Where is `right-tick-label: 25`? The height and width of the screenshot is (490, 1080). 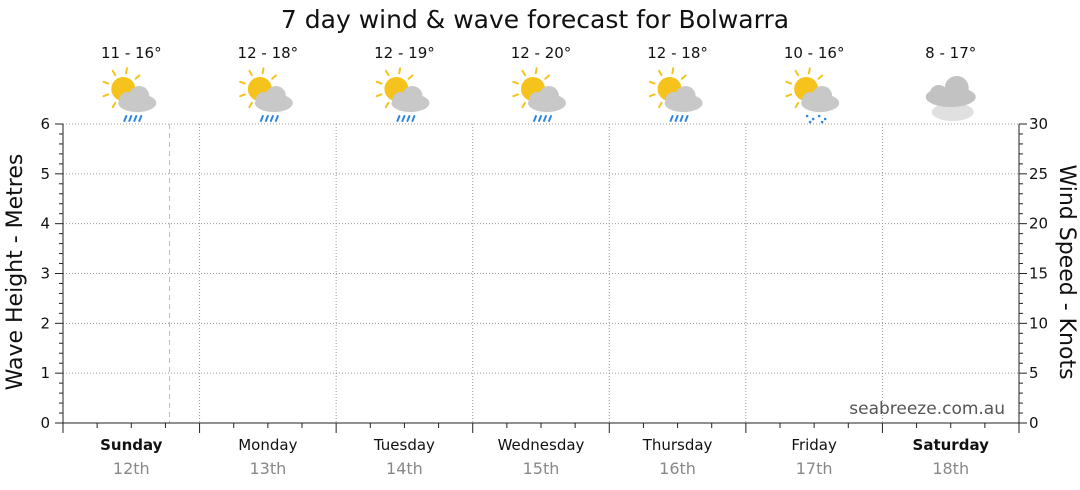 right-tick-label: 25 is located at coordinates (1038, 174).